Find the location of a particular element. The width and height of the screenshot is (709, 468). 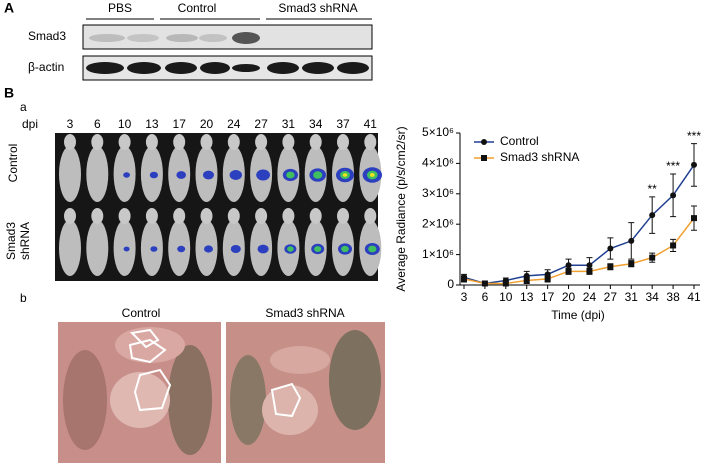

significance: *** is located at coordinates (673, 166).